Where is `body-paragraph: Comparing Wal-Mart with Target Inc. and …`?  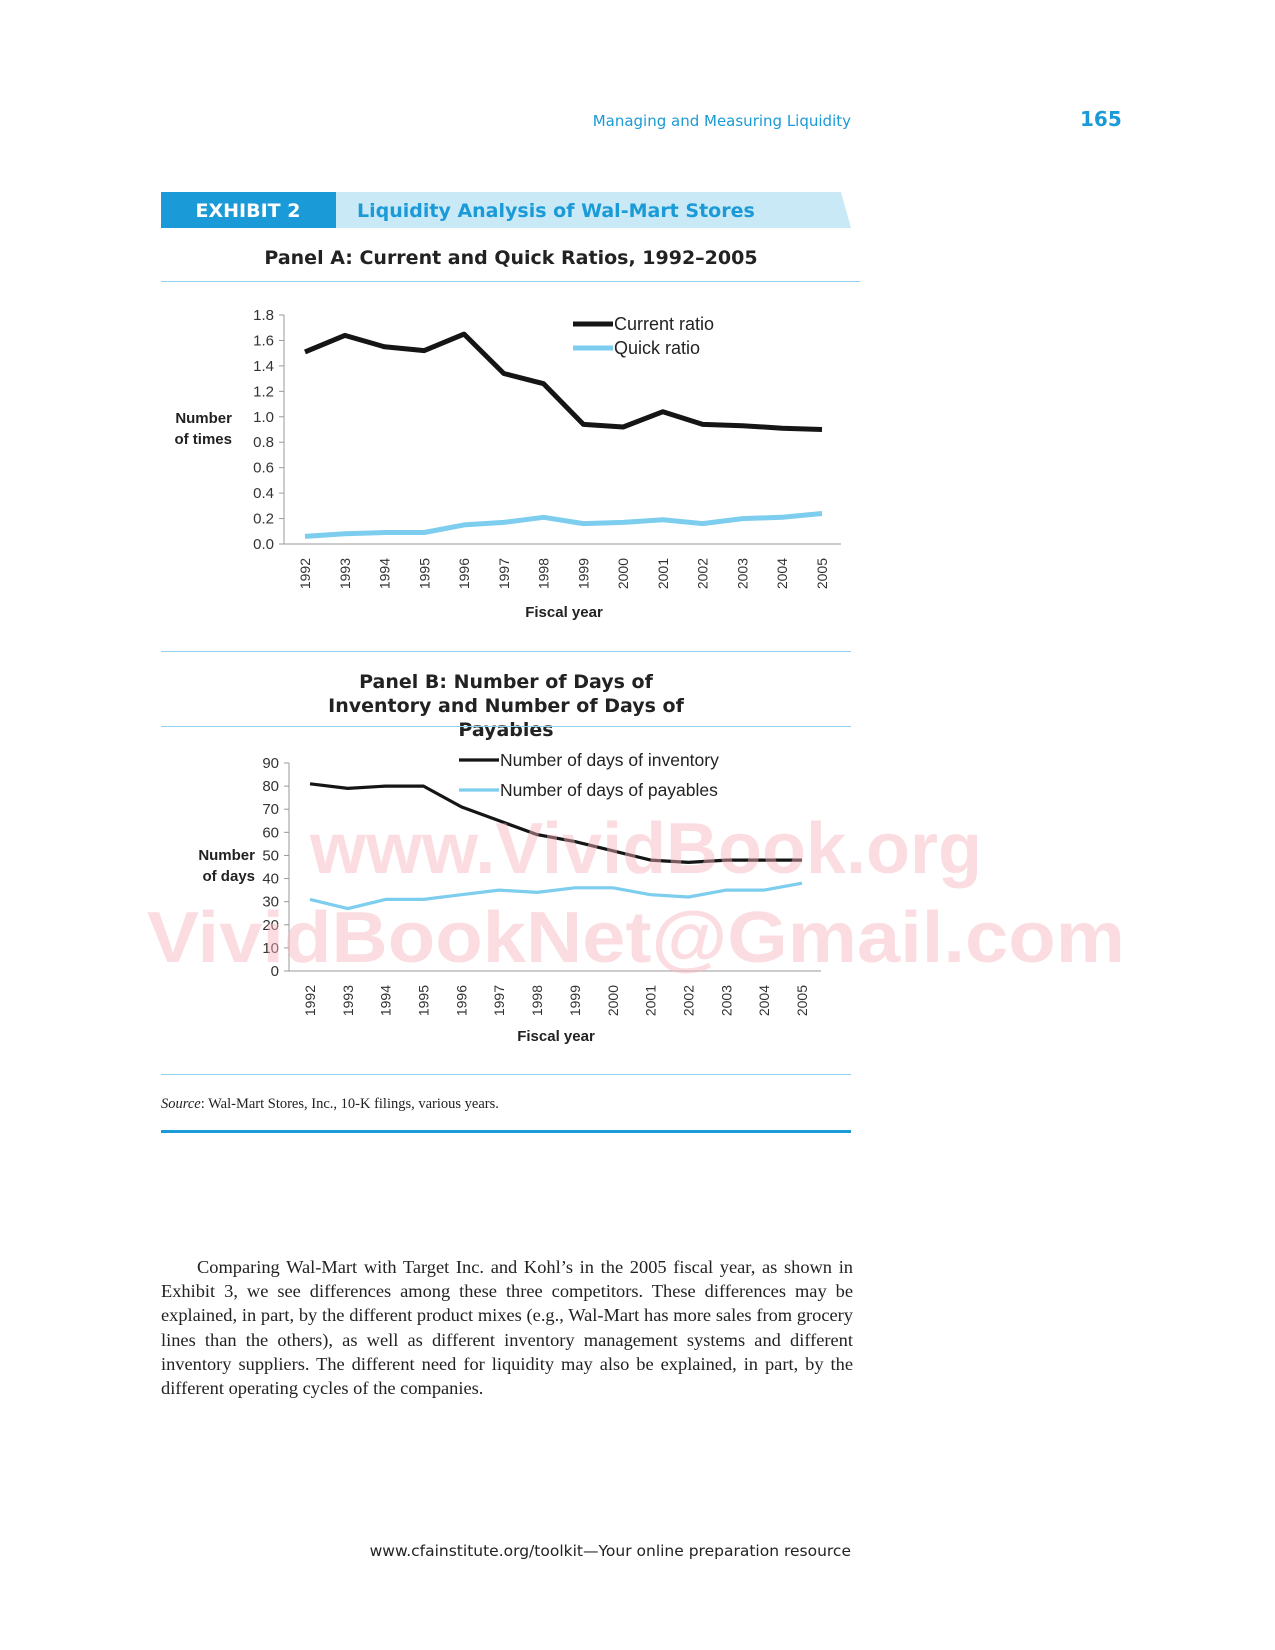 body-paragraph: Comparing Wal-Mart with Target Inc. and … is located at coordinates (507, 1328).